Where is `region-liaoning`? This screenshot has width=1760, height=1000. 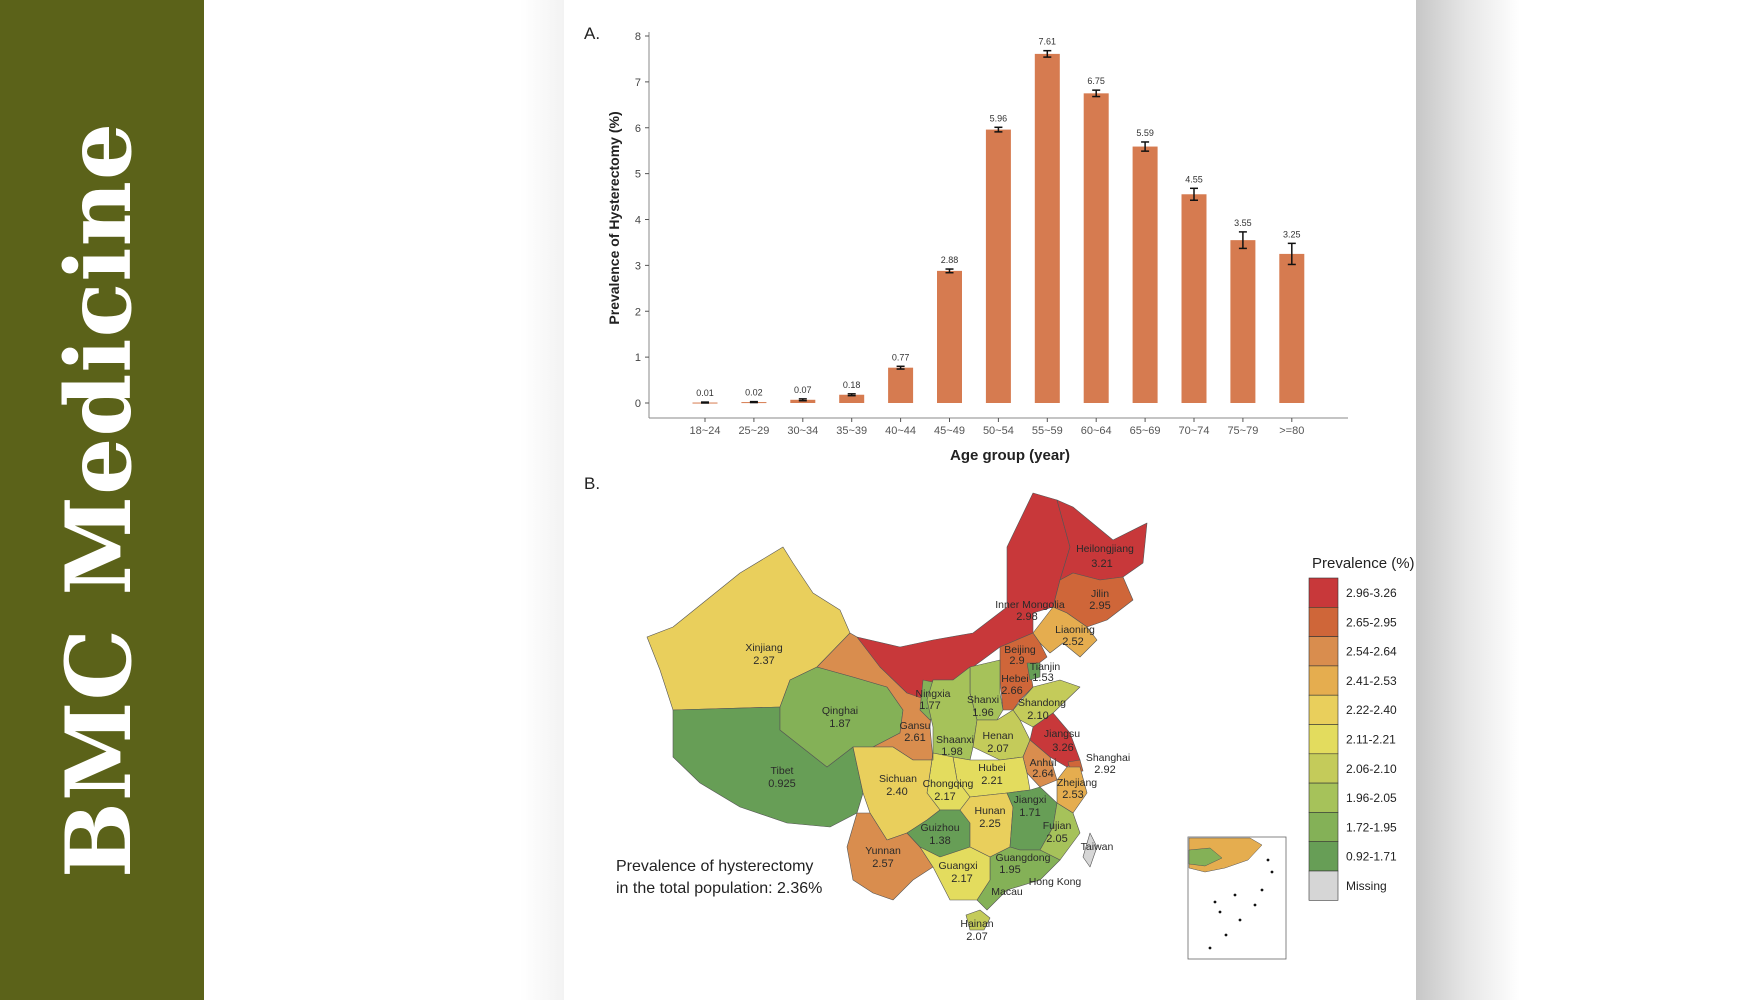 region-liaoning is located at coordinates (1065, 632).